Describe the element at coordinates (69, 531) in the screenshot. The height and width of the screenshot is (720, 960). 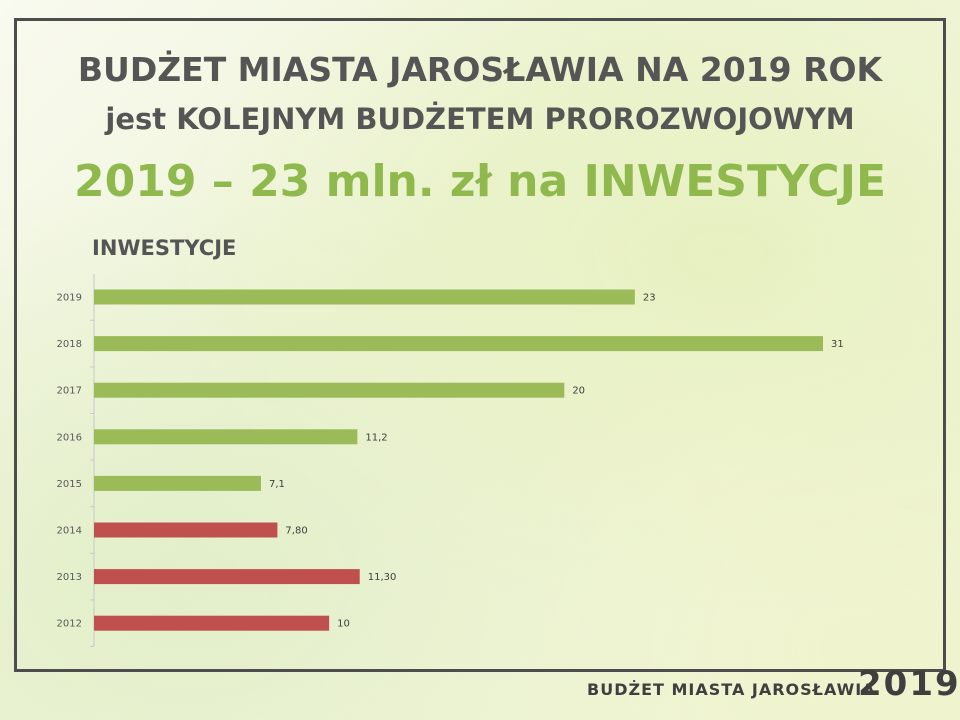
I see `category-label: 2014` at that location.